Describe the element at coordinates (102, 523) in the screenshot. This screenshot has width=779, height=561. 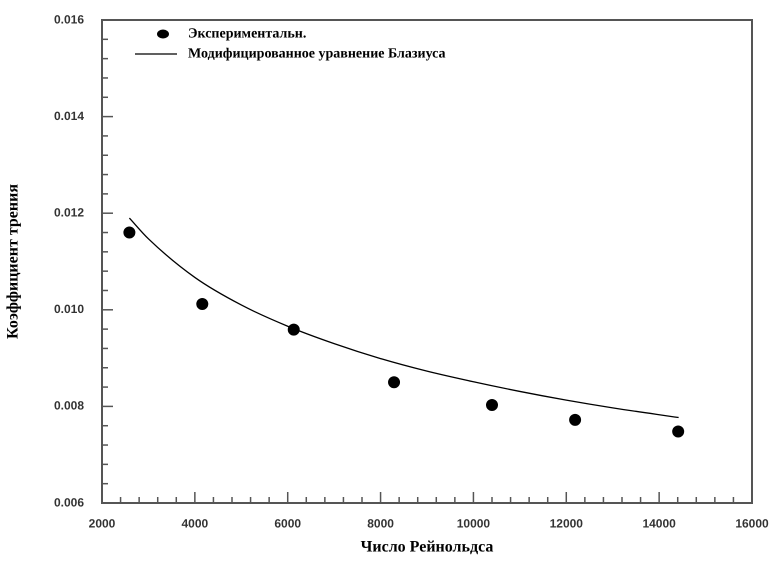
I see `x-tick-label: 2000` at that location.